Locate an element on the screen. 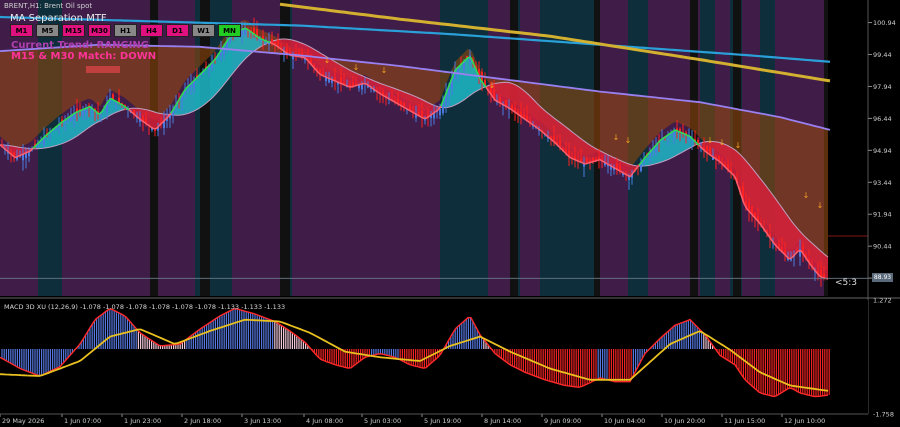 This screenshot has height=427, width=900. timeframe-m5-button: M5 is located at coordinates (47, 30).